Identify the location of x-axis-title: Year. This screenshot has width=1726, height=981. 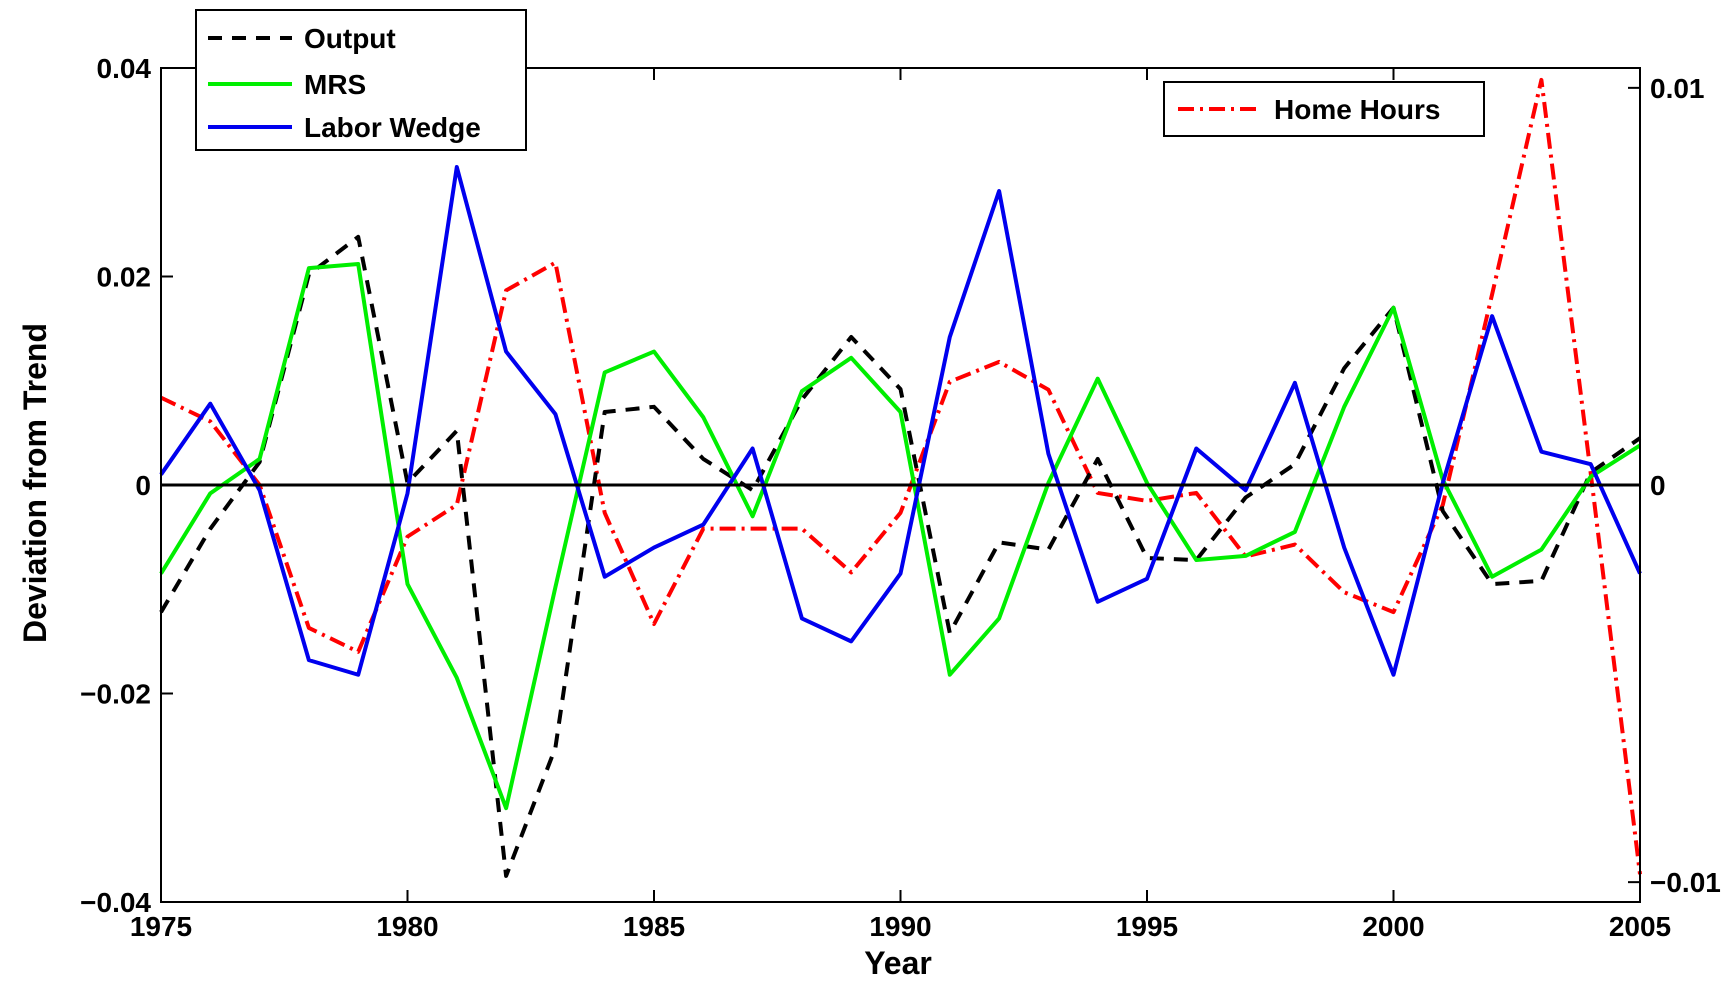
(898, 963).